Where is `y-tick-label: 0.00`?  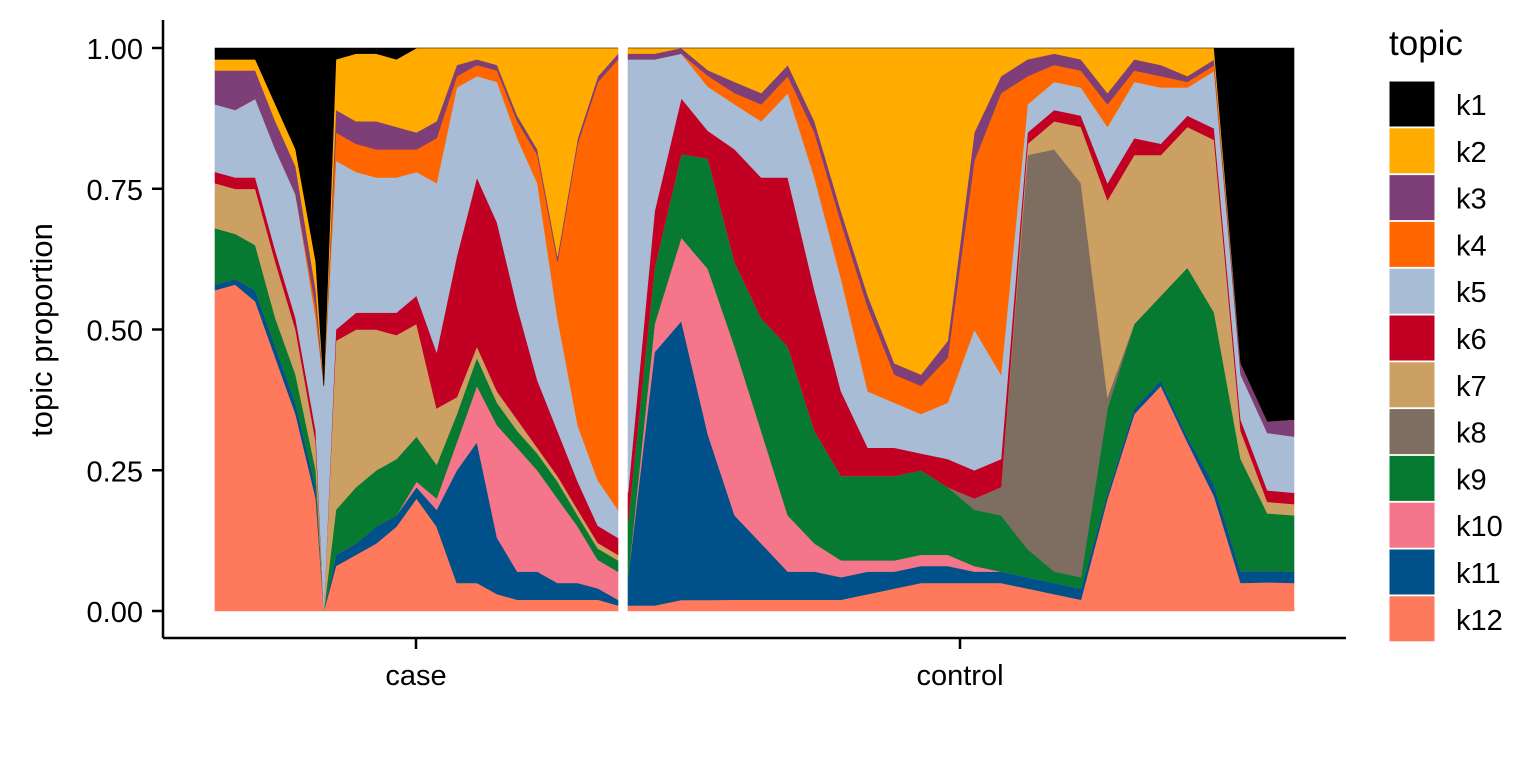
y-tick-label: 0.00 is located at coordinates (115, 613).